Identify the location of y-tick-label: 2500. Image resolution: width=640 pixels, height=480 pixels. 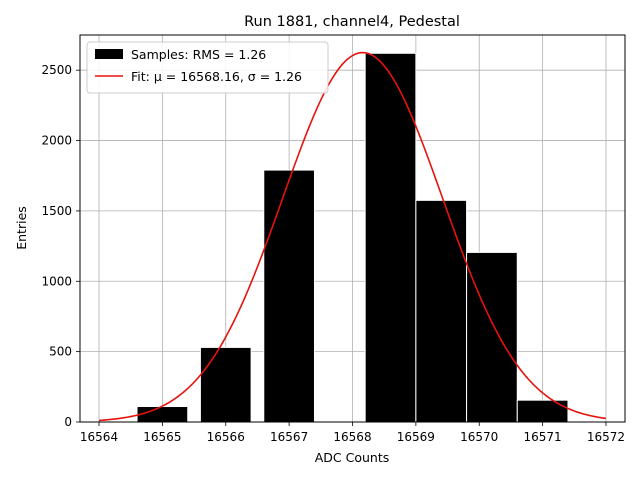
(56, 70).